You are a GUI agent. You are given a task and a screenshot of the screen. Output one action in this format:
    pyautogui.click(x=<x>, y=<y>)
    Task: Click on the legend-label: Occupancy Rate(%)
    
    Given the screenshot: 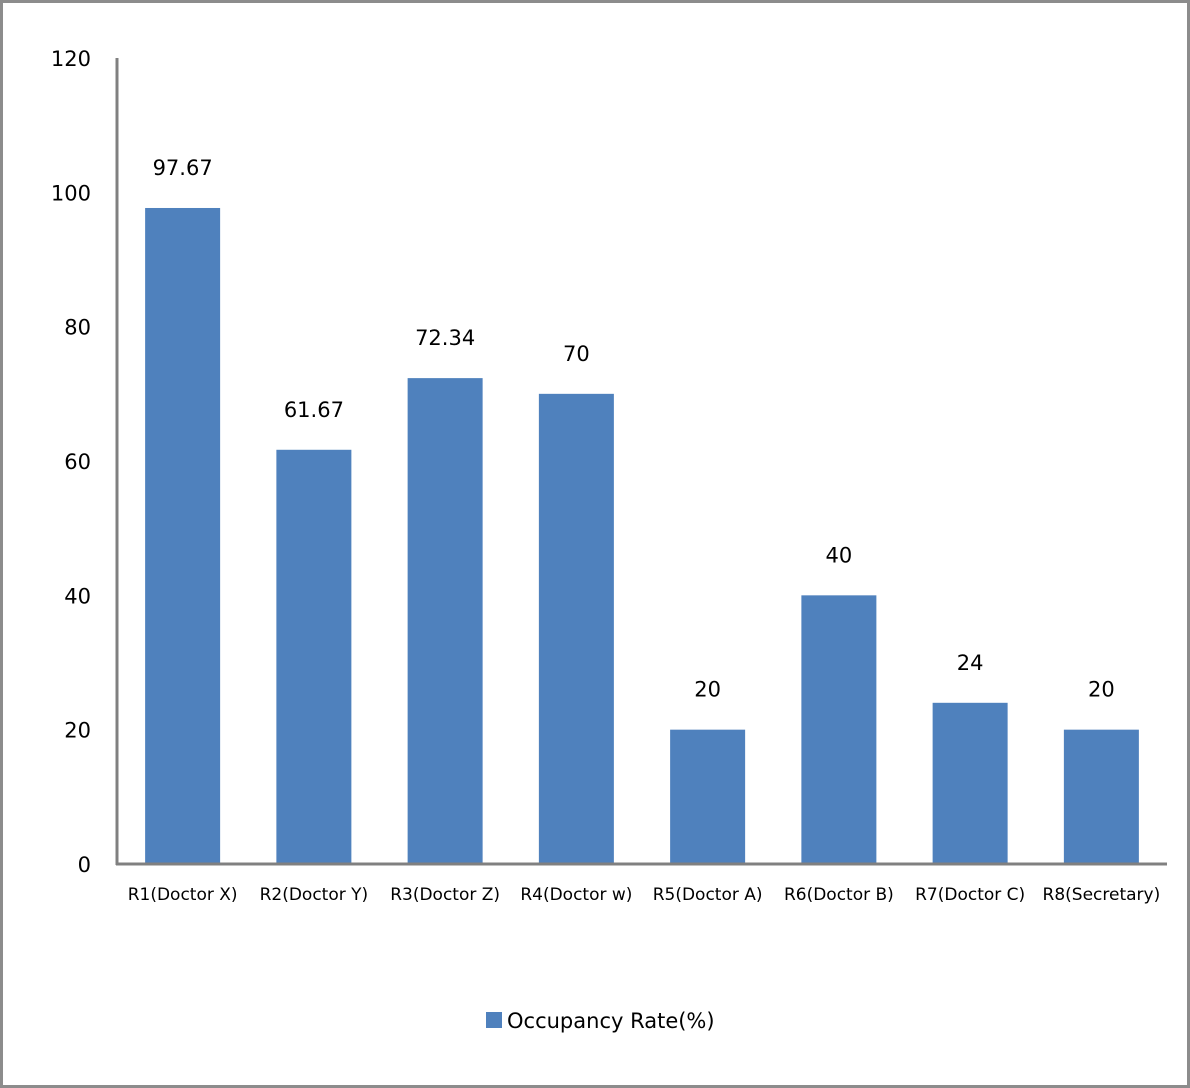 What is the action you would take?
    pyautogui.click(x=611, y=1021)
    